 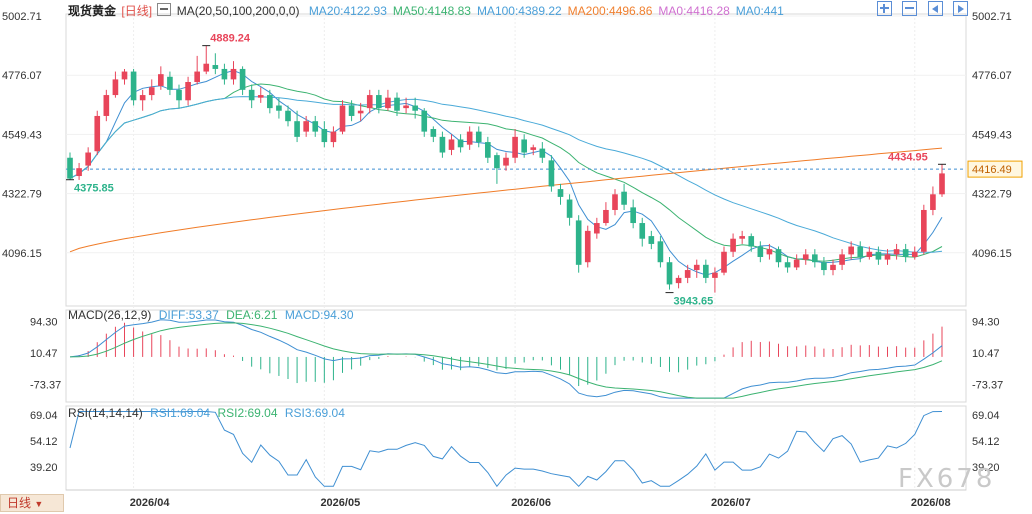 I want to click on rsi-1: RSI1:69.04, so click(x=180, y=413).